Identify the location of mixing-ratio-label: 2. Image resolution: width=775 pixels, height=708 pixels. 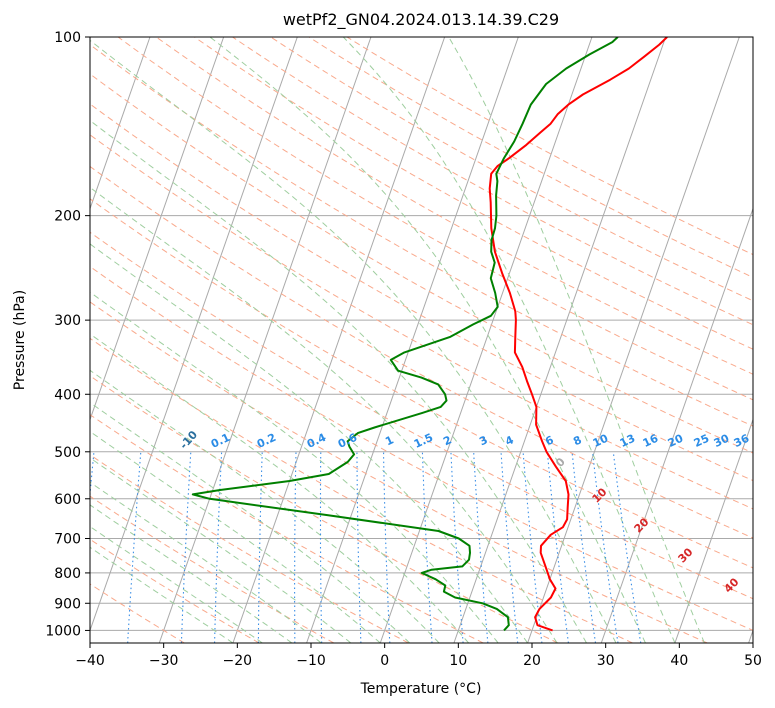
(447, 440).